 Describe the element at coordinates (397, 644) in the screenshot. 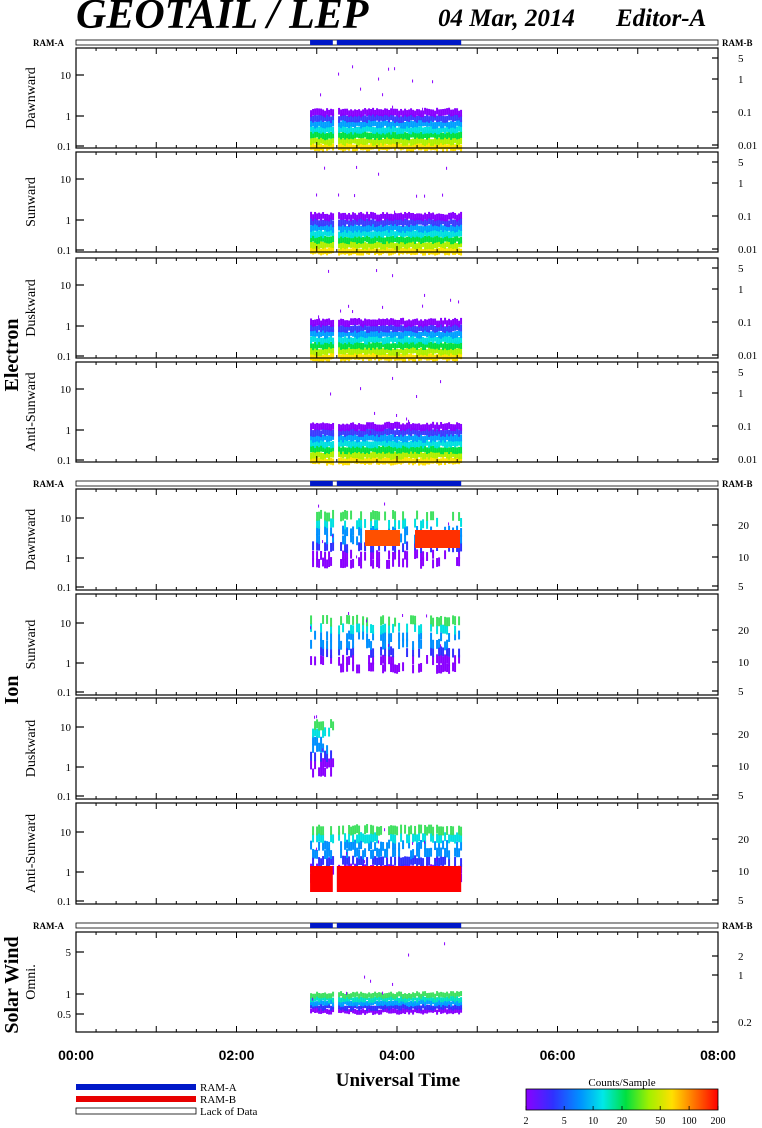

I see `panel-frame` at that location.